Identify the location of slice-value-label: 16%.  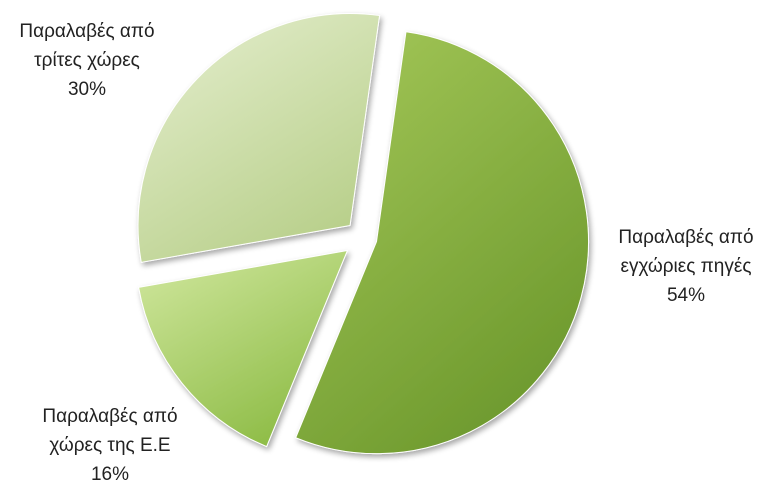
(110, 474).